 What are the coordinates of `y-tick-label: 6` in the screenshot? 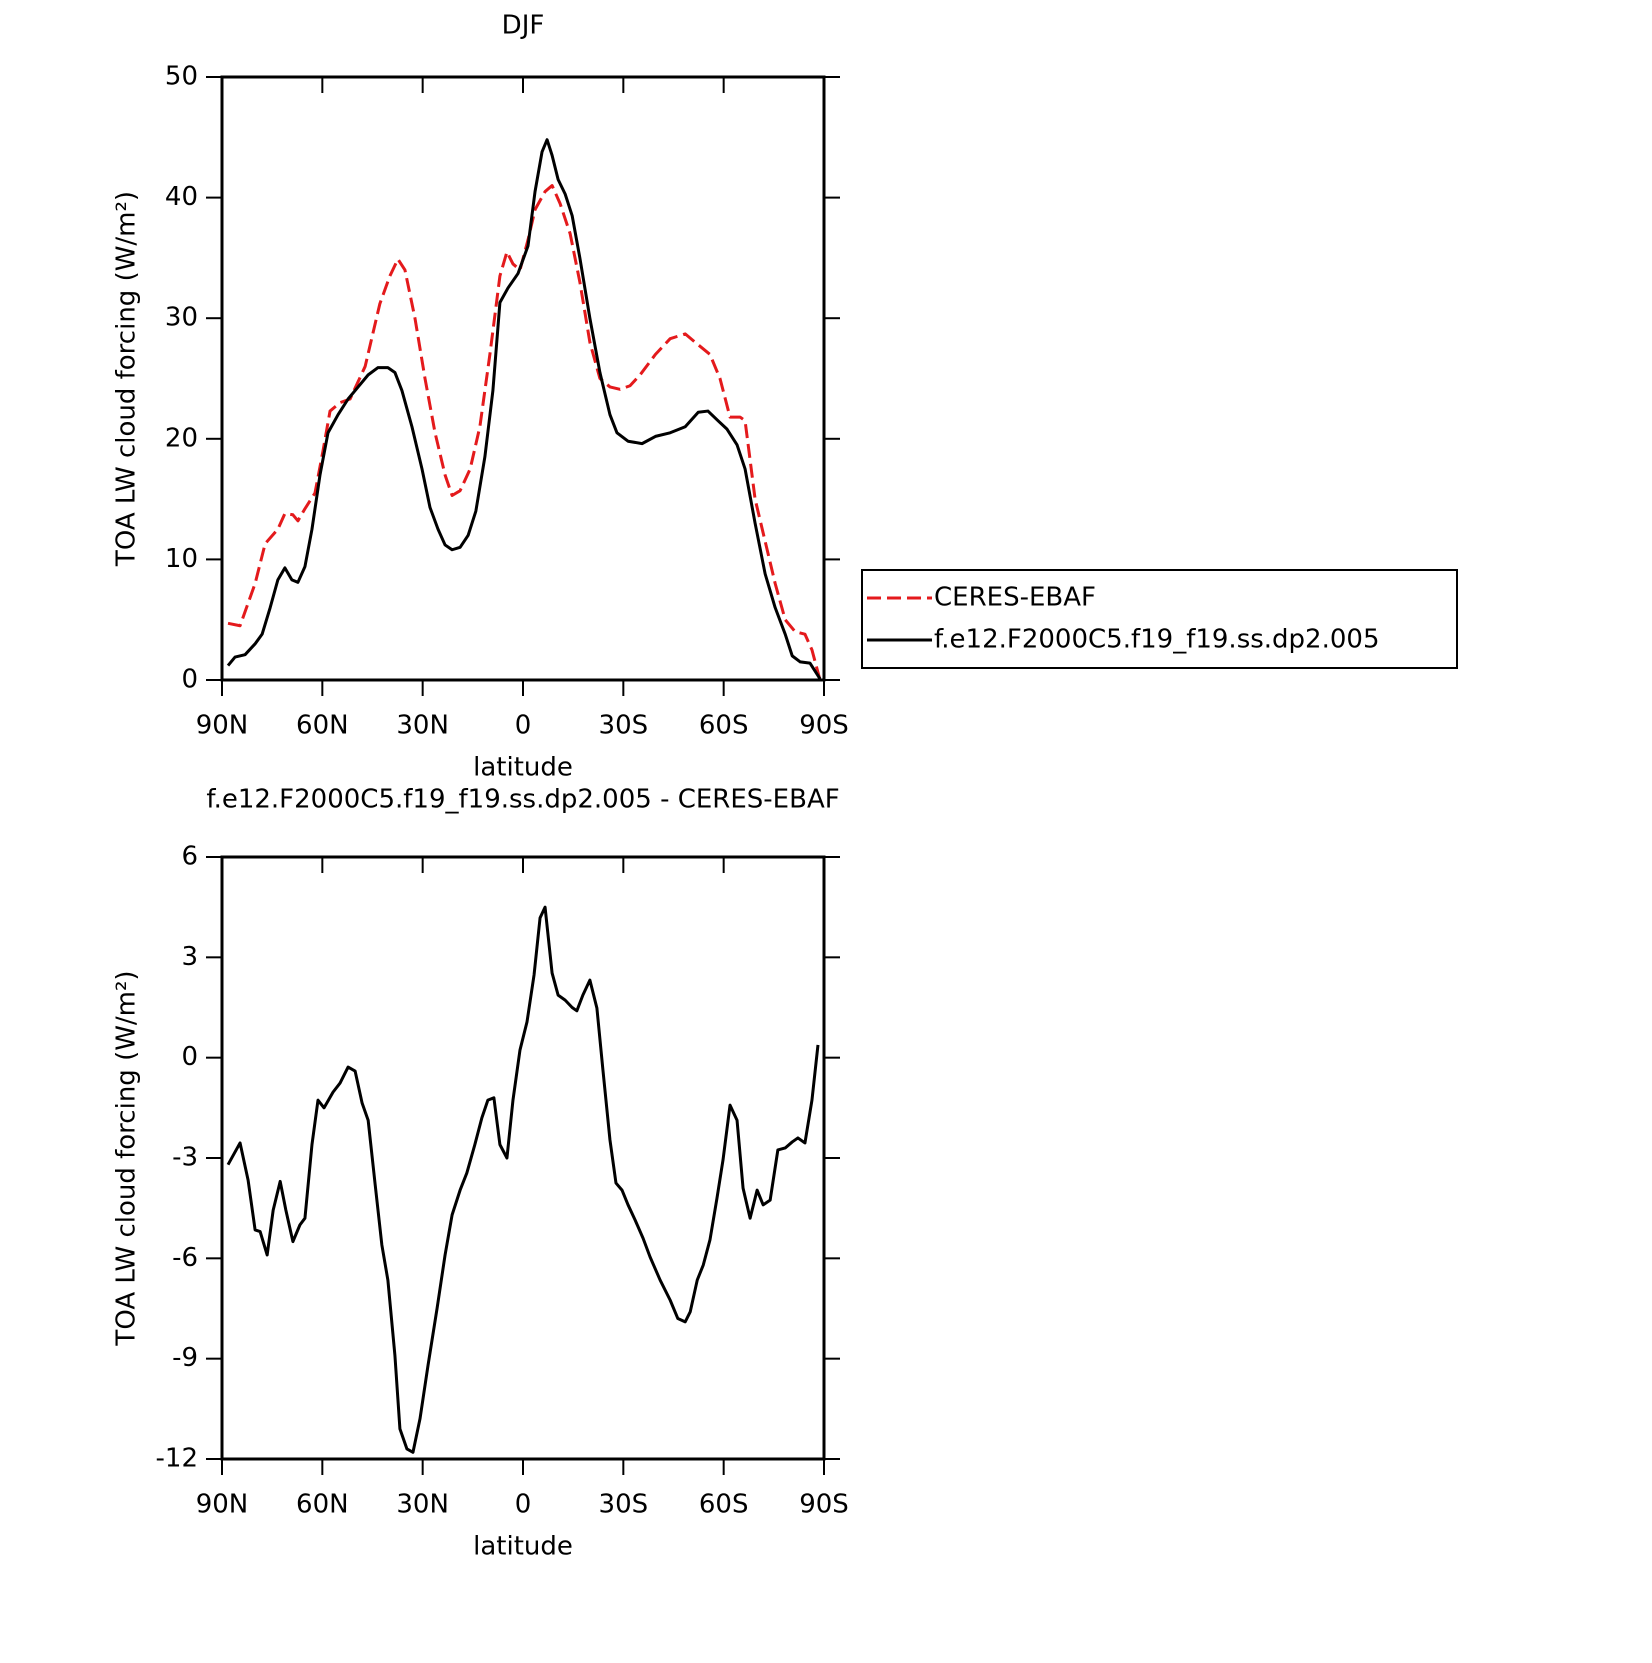 It's located at (189, 857).